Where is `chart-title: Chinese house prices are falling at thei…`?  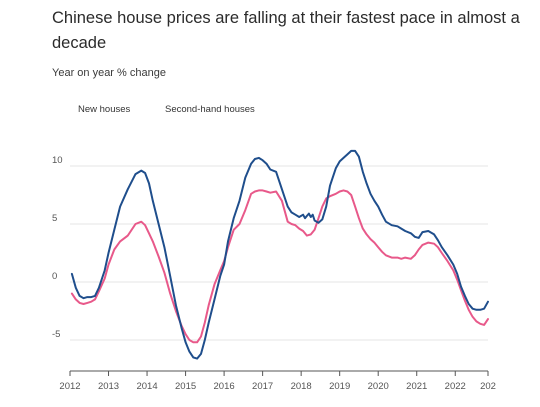 chart-title: Chinese house prices are falling at thei… is located at coordinates (286, 30).